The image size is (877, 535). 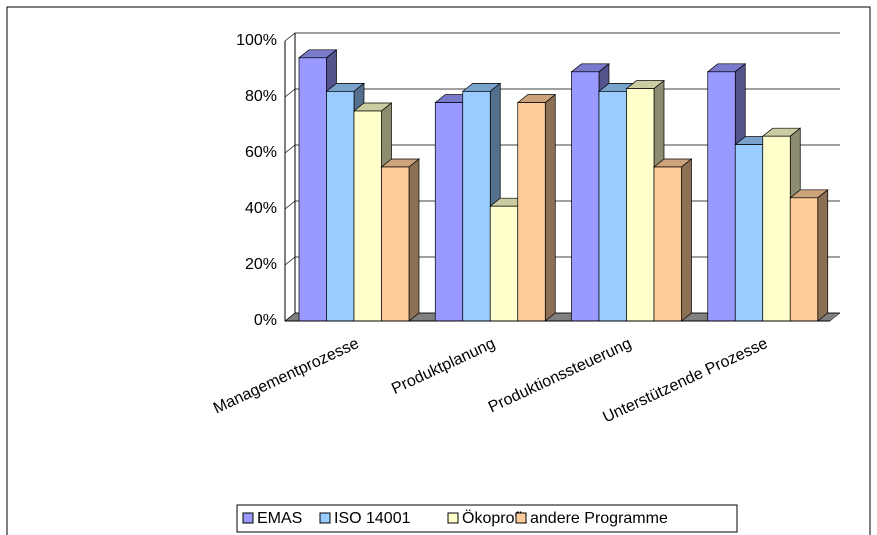 I want to click on y-tick-label: 60%, so click(x=261, y=152).